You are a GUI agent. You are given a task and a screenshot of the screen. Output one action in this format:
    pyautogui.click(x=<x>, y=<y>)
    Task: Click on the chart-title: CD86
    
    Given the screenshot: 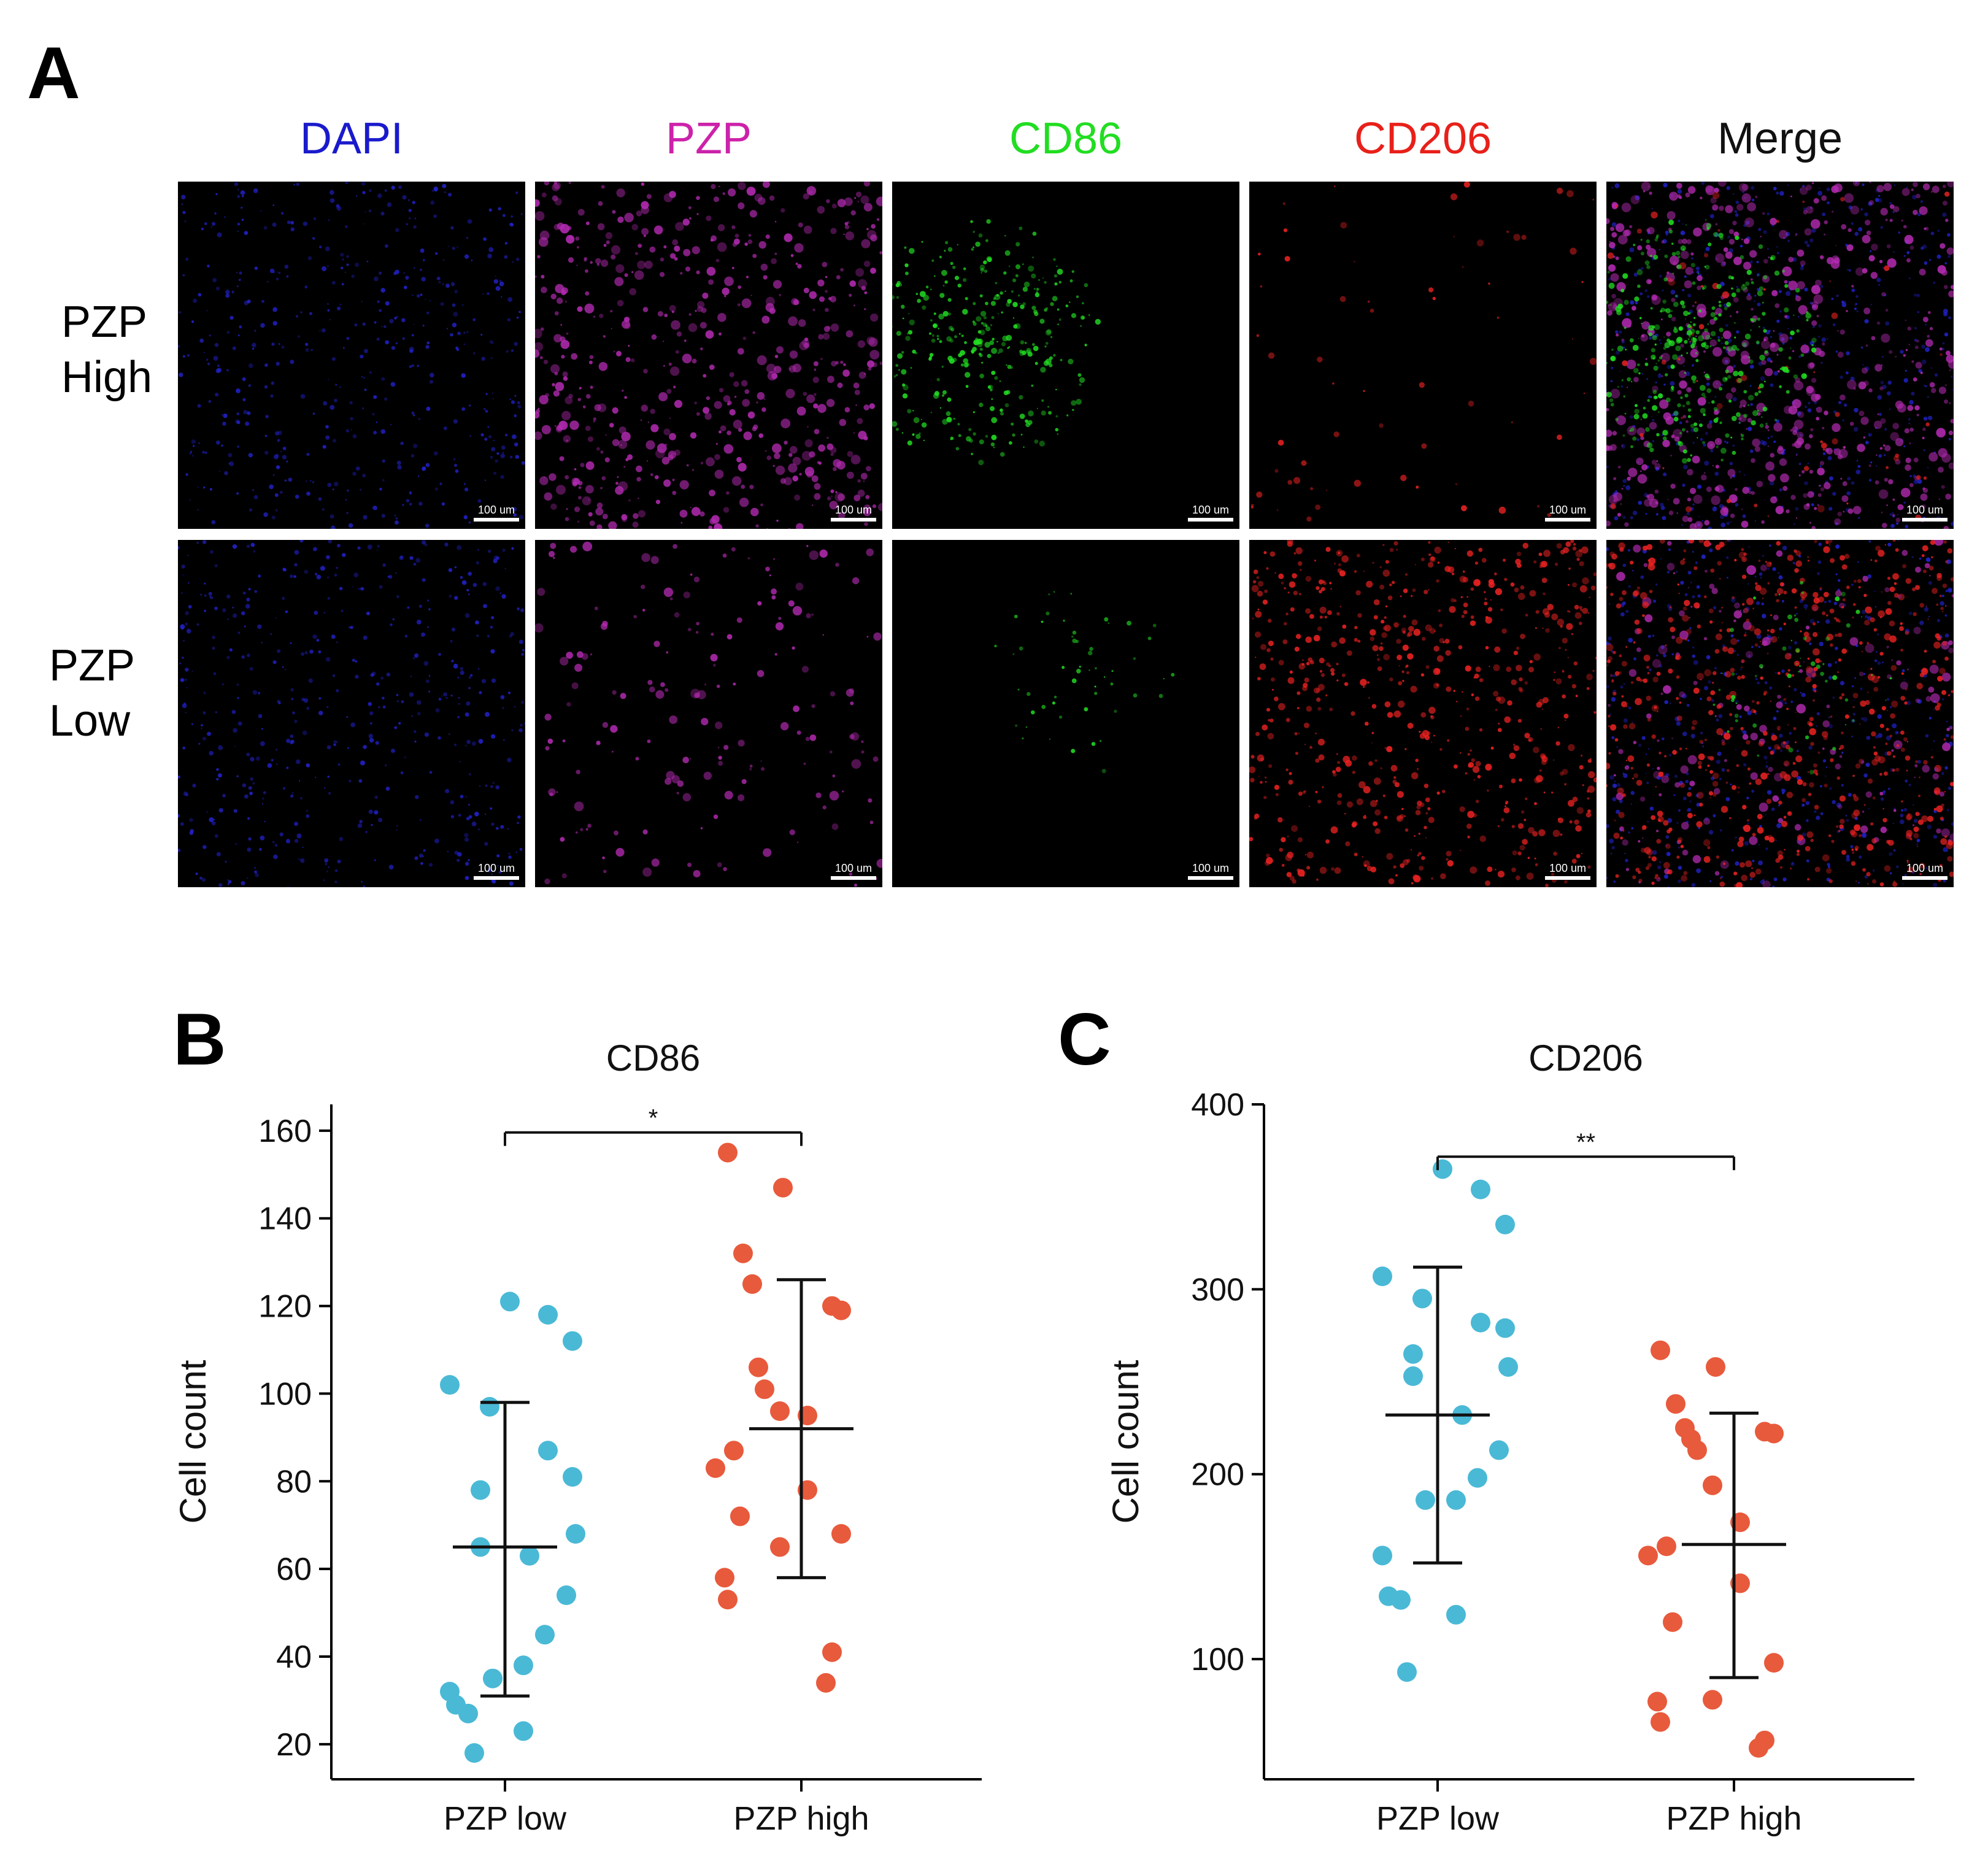 What is the action you would take?
    pyautogui.click(x=653, y=1058)
    